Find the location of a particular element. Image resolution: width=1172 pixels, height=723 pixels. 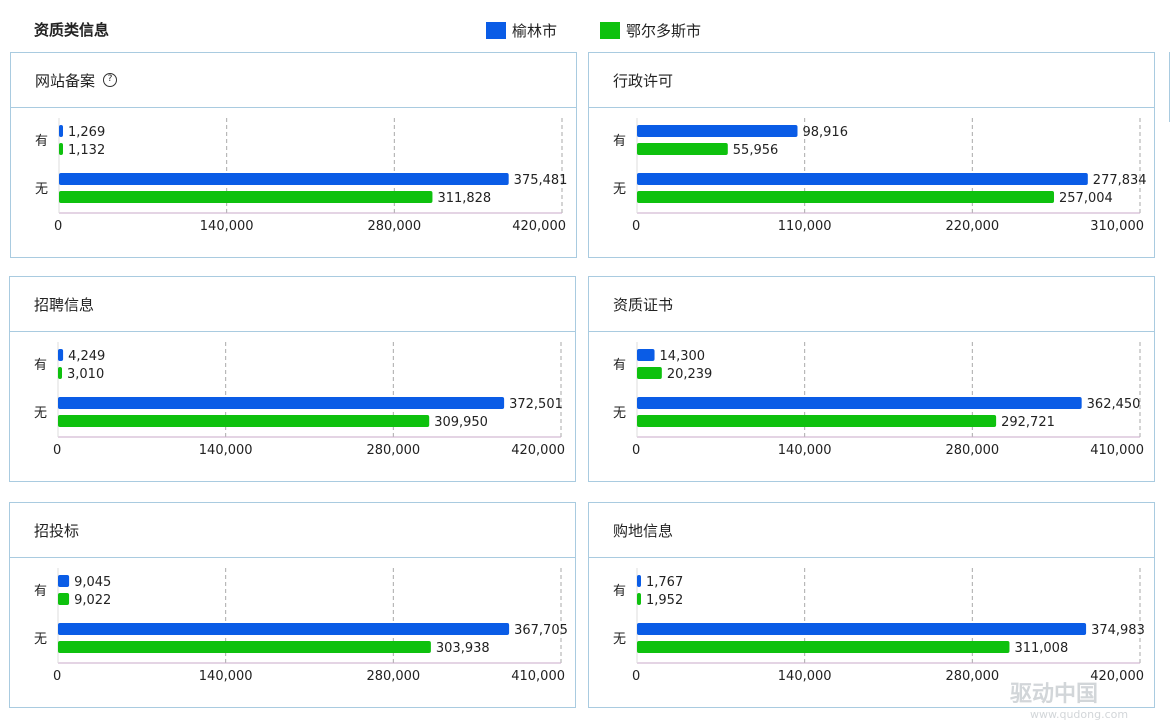

watermark-logo: 驱动中国 www.qudong.com is located at coordinates (1069, 701).